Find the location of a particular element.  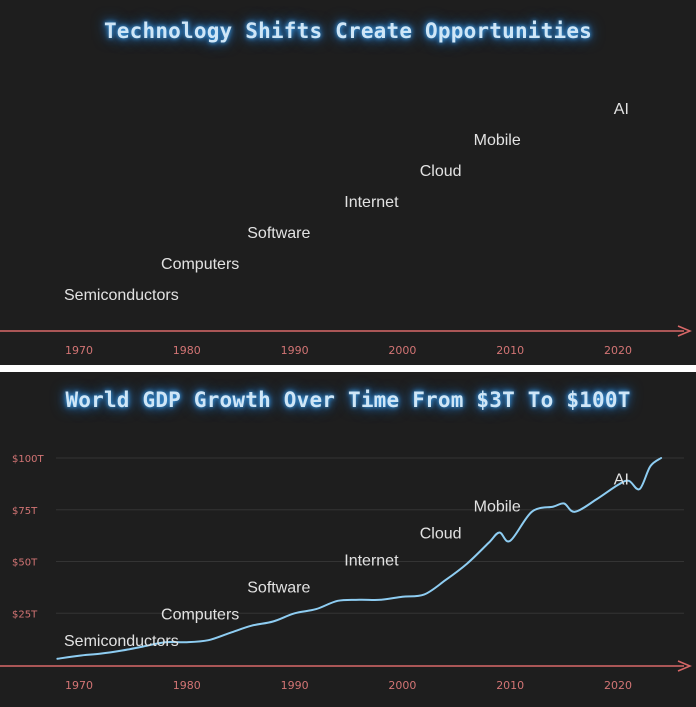

y-tick-label: $50T is located at coordinates (25, 563).